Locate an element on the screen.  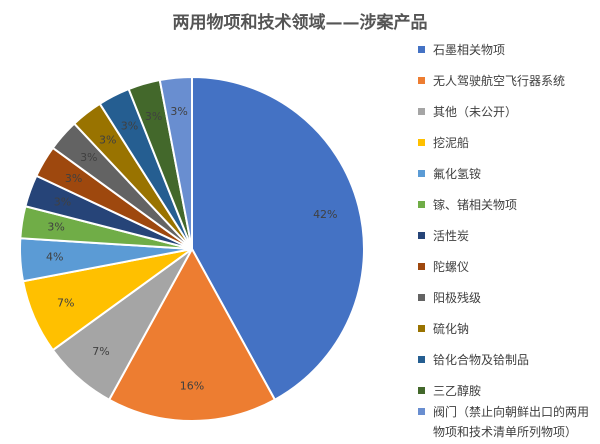
legend-label: 阀门（禁止向朝鲜出口的两用物项和技术清单所列物项） is located at coordinates (511, 422).